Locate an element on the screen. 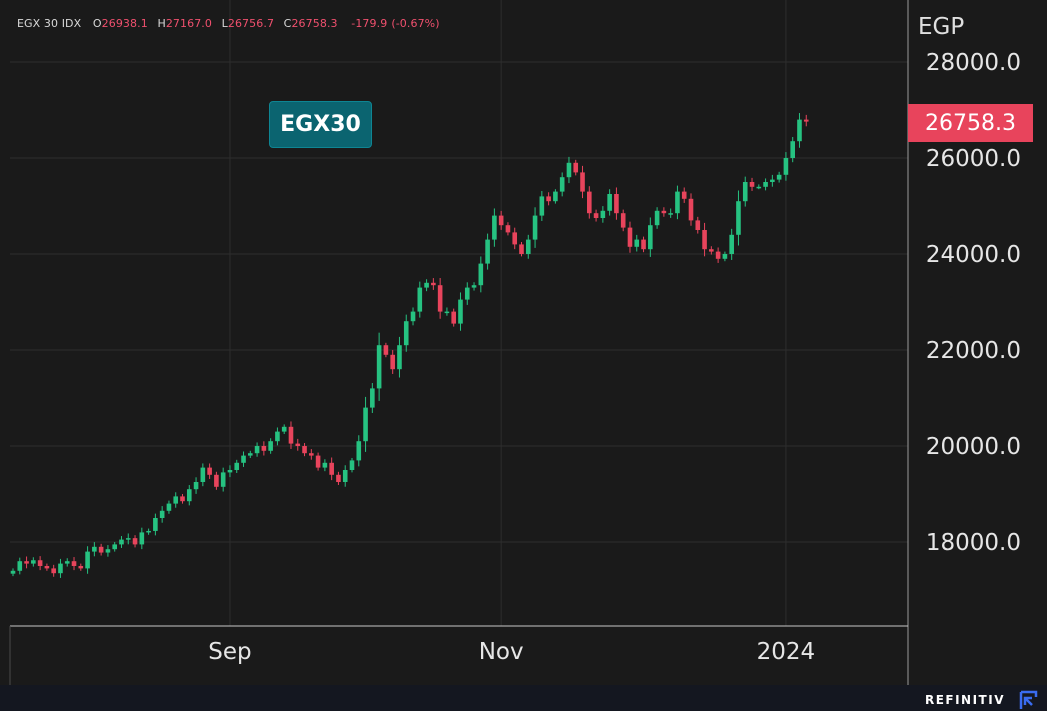  y-tick-label: 22000.0 is located at coordinates (973, 351).